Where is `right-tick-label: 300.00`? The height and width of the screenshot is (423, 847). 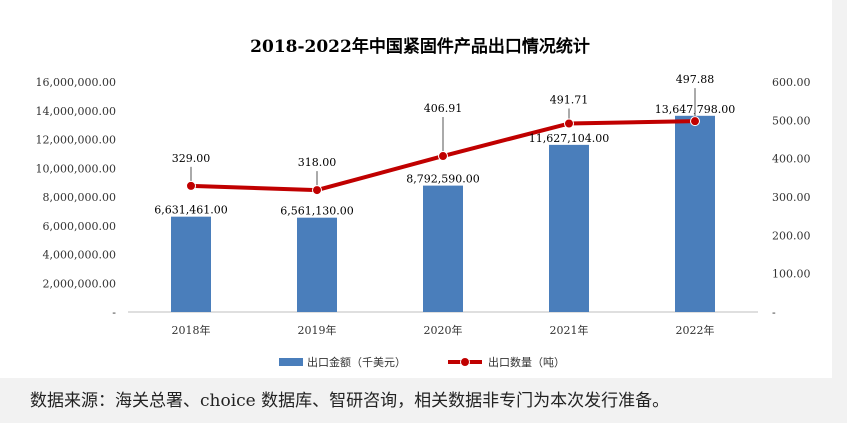 right-tick-label: 300.00 is located at coordinates (791, 197).